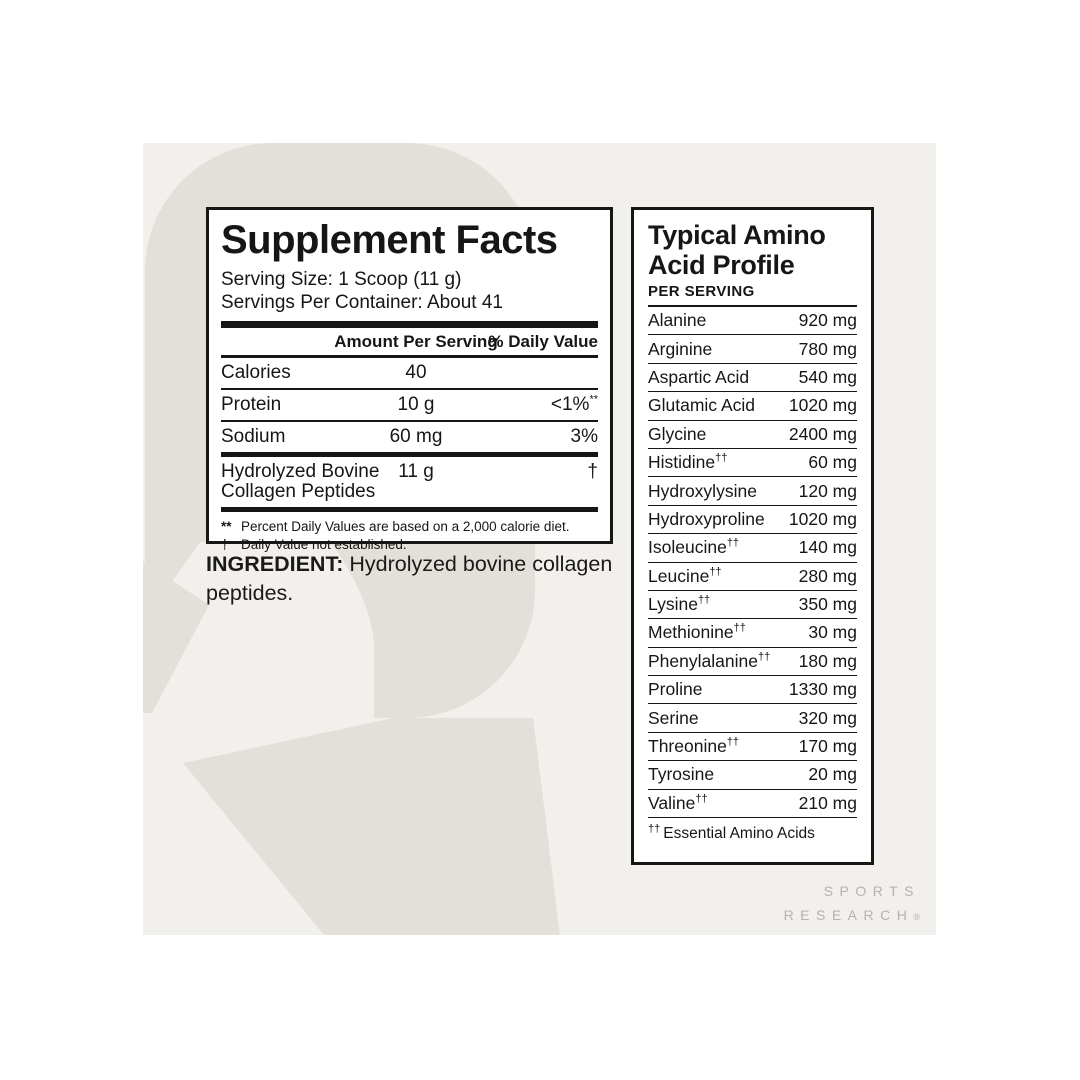 Image resolution: width=1080 pixels, height=1080 pixels. Describe the element at coordinates (871, 891) in the screenshot. I see `brand-line-sports: SPORTS` at that location.